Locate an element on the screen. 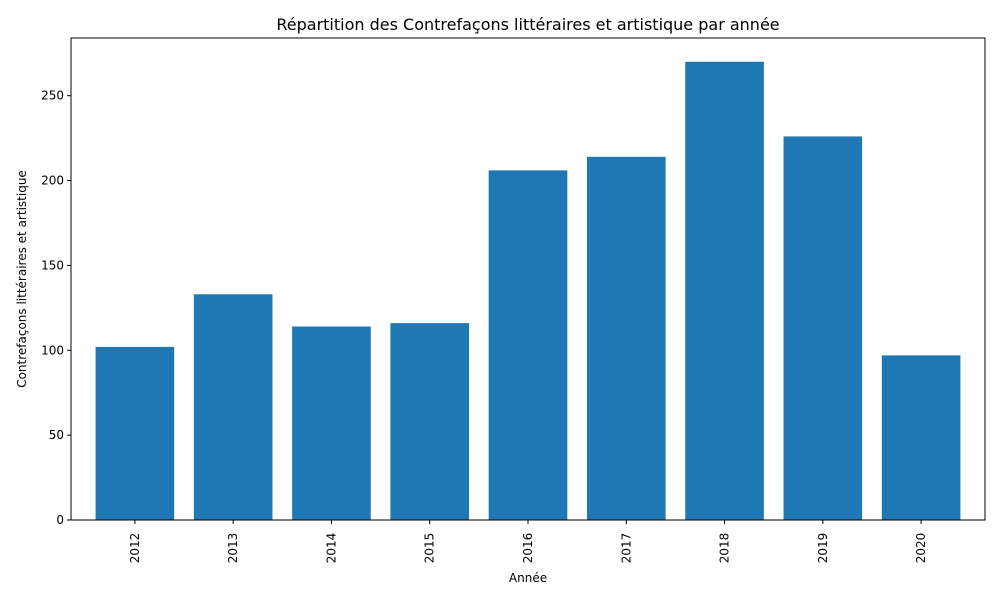 This screenshot has width=1000, height=600. bar-2016 is located at coordinates (528, 345).